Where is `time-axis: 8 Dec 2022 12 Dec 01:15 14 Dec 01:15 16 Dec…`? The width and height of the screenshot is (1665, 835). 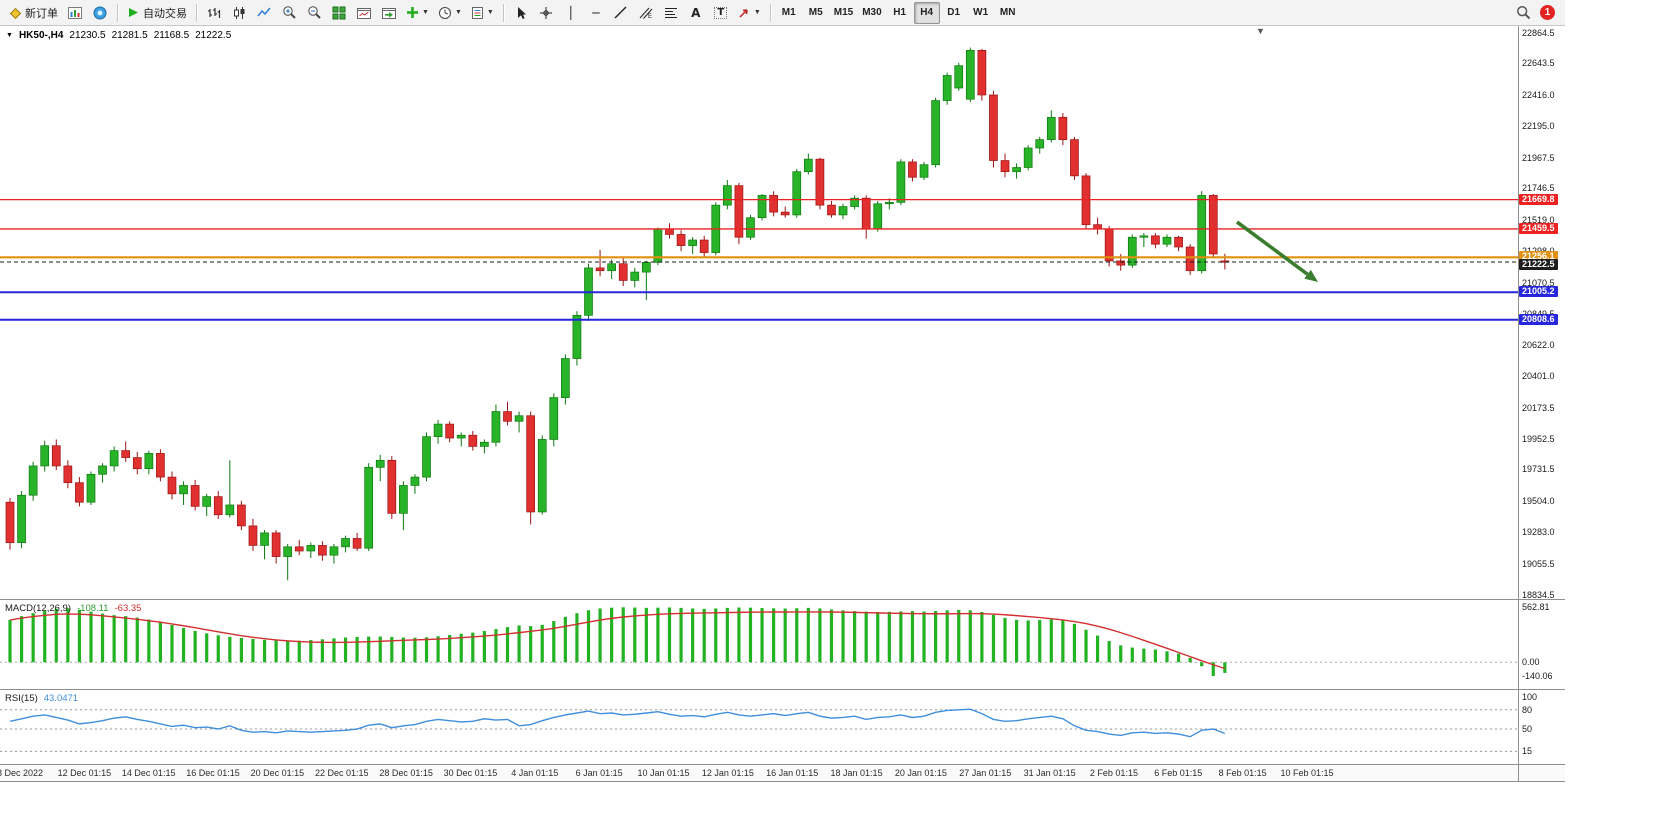 time-axis: 8 Dec 2022 12 Dec 01:15 14 Dec 01:15 16 Dec… is located at coordinates (782, 773).